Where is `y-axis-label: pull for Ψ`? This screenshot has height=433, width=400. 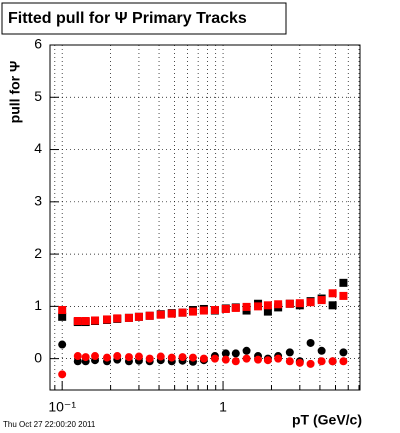 y-axis-label: pull for Ψ is located at coordinates (15, 92).